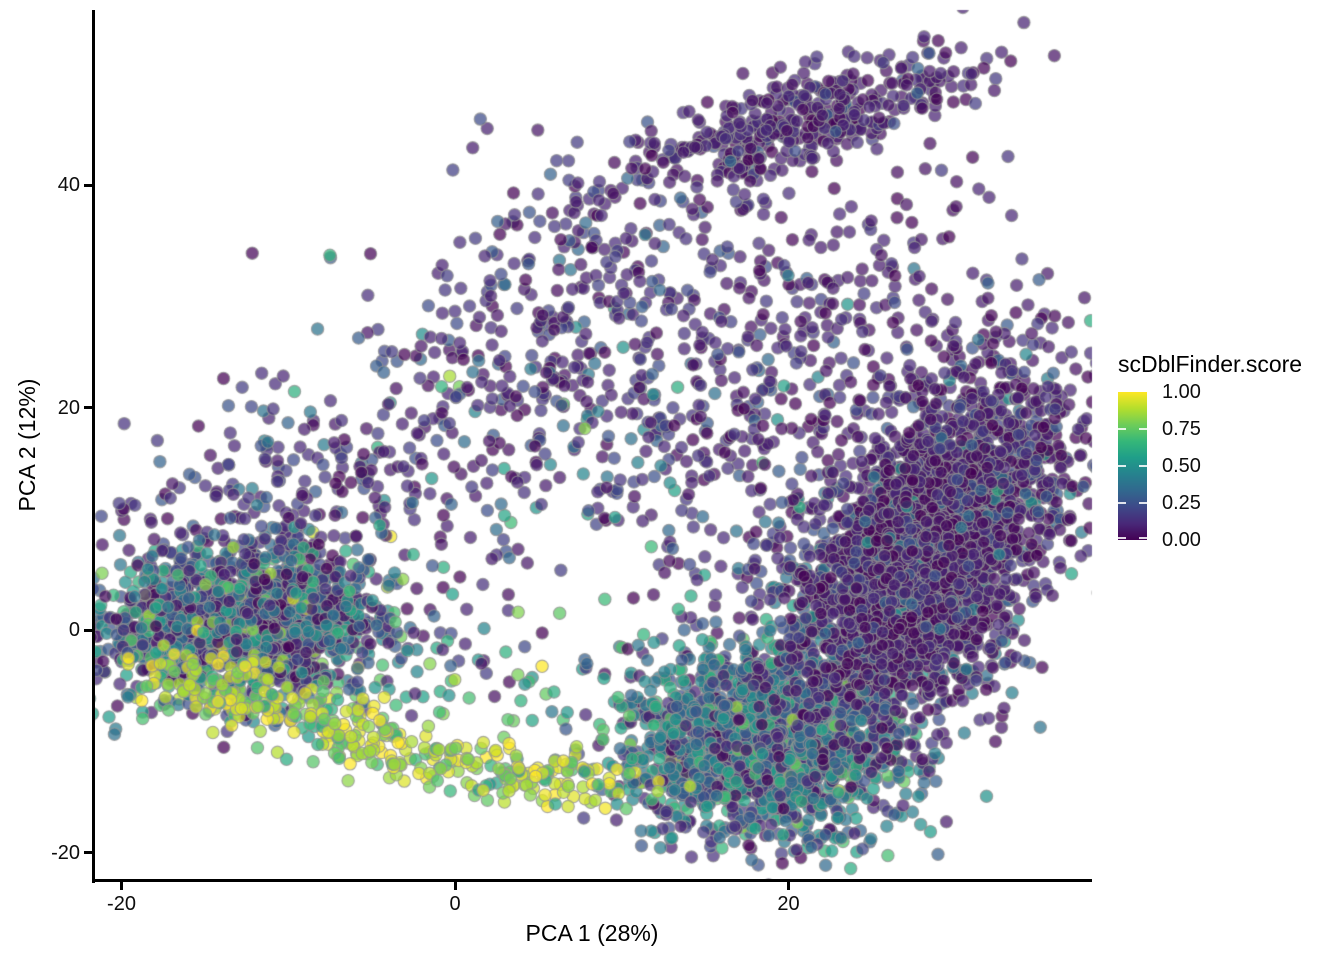  Describe the element at coordinates (455, 904) in the screenshot. I see `x-tick-label: 0` at that location.